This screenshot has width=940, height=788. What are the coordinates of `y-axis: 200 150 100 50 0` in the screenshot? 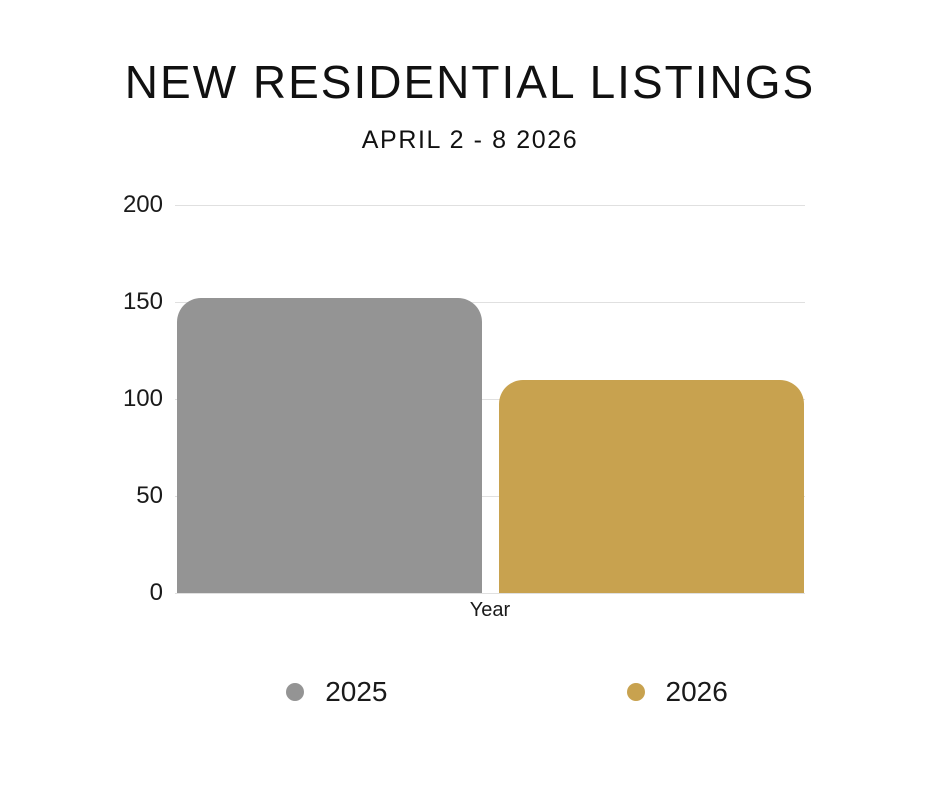 It's located at (81, 399).